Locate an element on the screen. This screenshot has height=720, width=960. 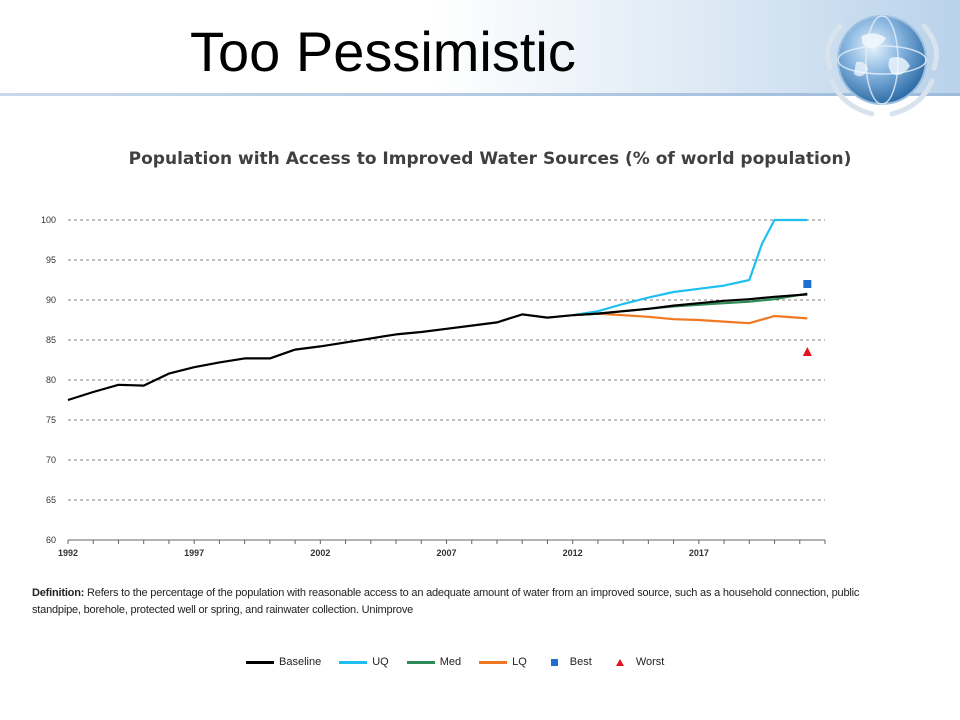
y-tick-label: 60 is located at coordinates (51, 540).